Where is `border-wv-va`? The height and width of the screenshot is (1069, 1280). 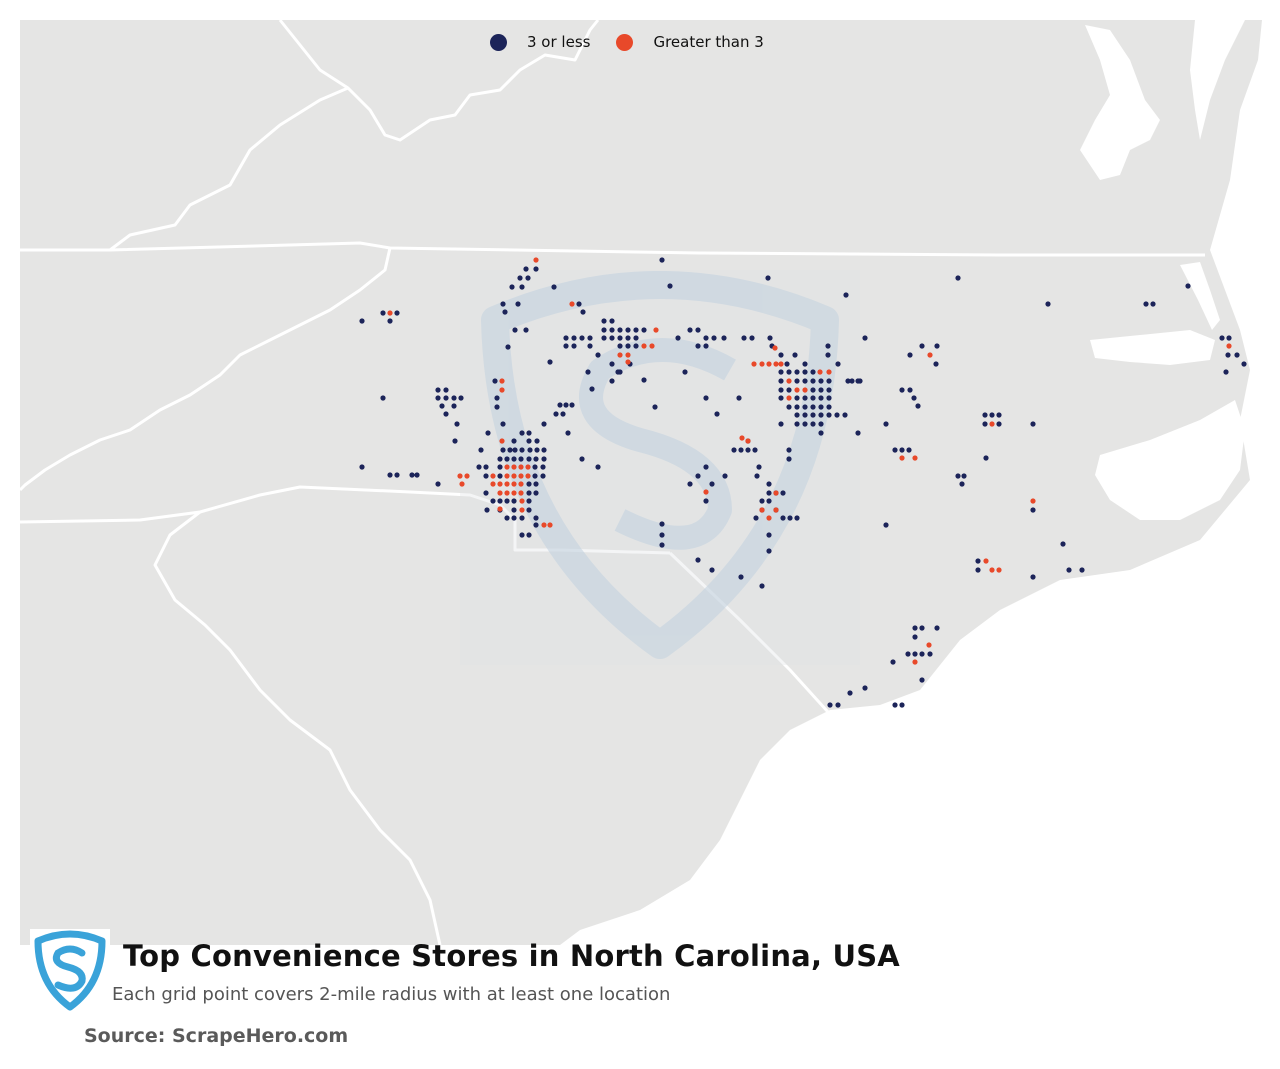 border-wv-va is located at coordinates (439, 80).